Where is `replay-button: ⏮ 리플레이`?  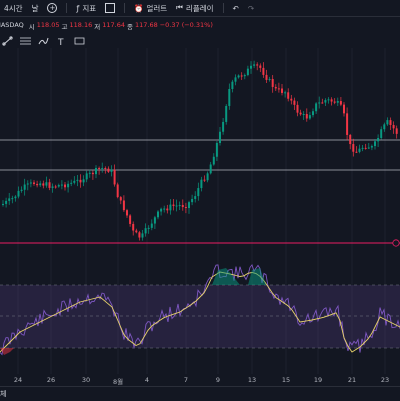 replay-button: ⏮ 리플레이 is located at coordinates (194, 8).